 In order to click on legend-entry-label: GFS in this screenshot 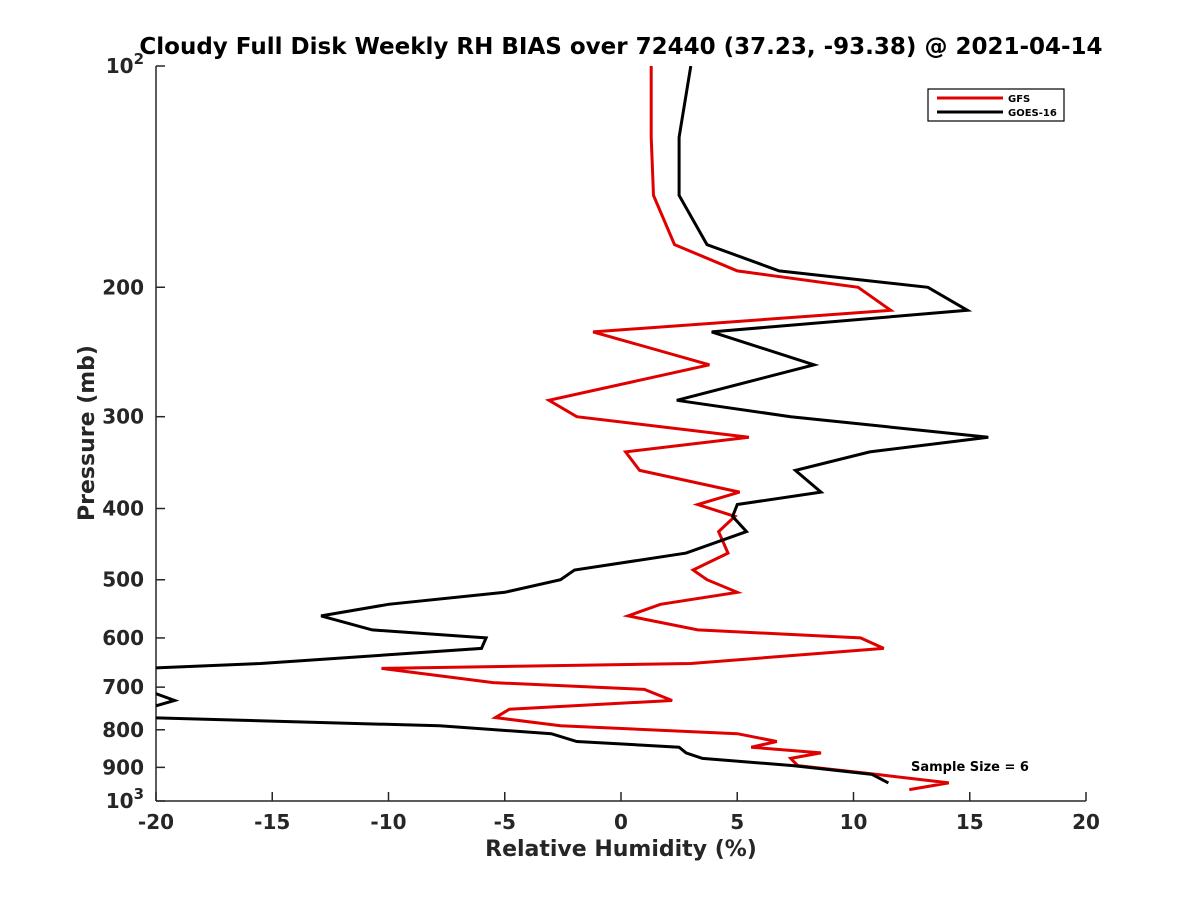, I will do `click(1019, 99)`.